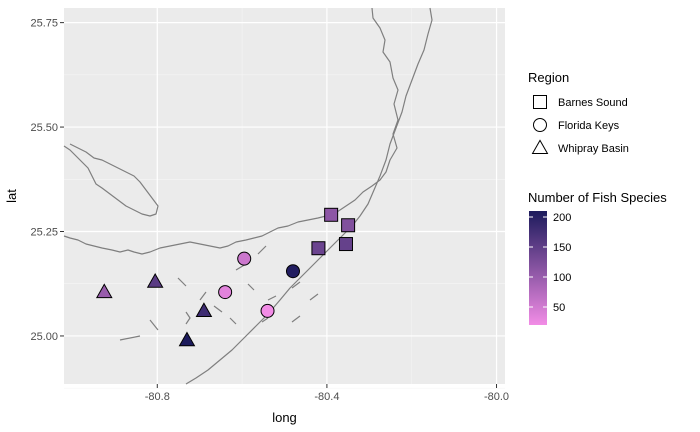 Image resolution: width=700 pixels, height=432 pixels. What do you see at coordinates (111, 180) in the screenshot?
I see `northwest-coastline` at bounding box center [111, 180].